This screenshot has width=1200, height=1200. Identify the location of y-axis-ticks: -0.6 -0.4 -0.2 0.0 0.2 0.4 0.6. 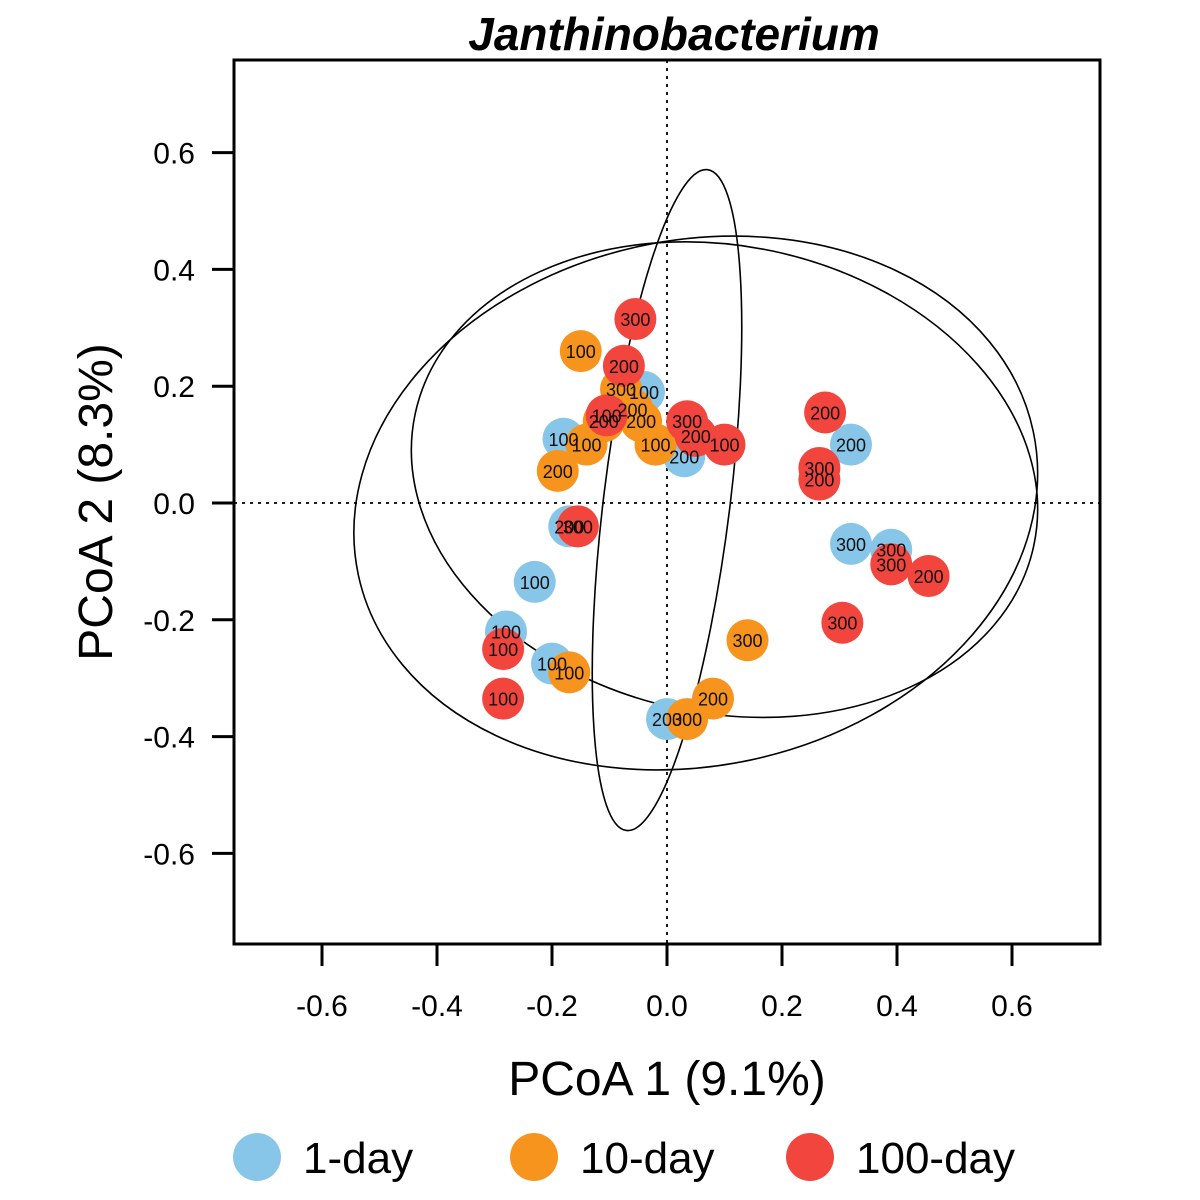
(188, 504).